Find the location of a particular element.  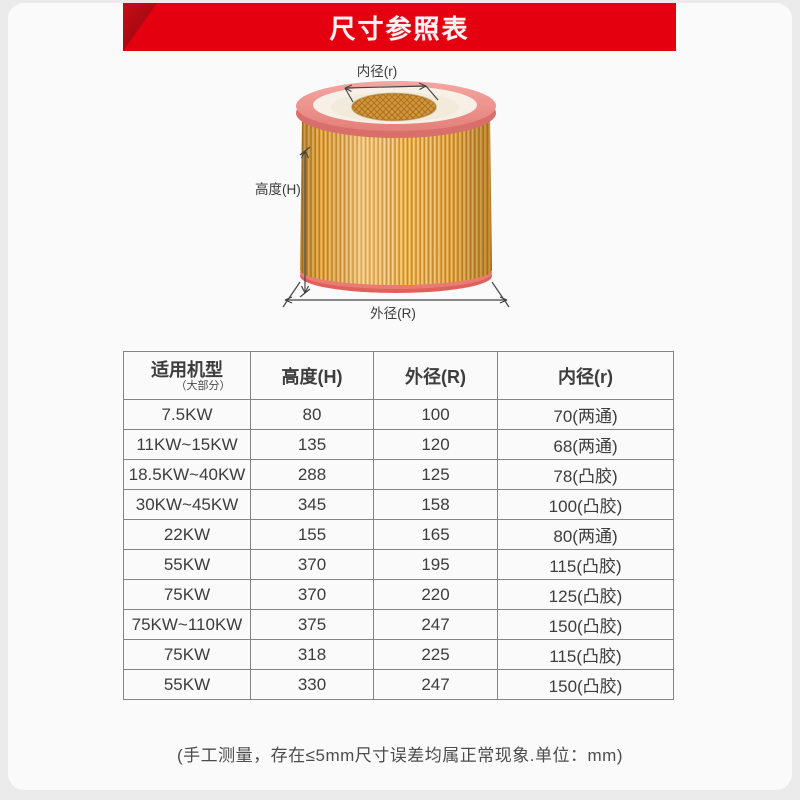

table-cell: 165 is located at coordinates (435, 534).